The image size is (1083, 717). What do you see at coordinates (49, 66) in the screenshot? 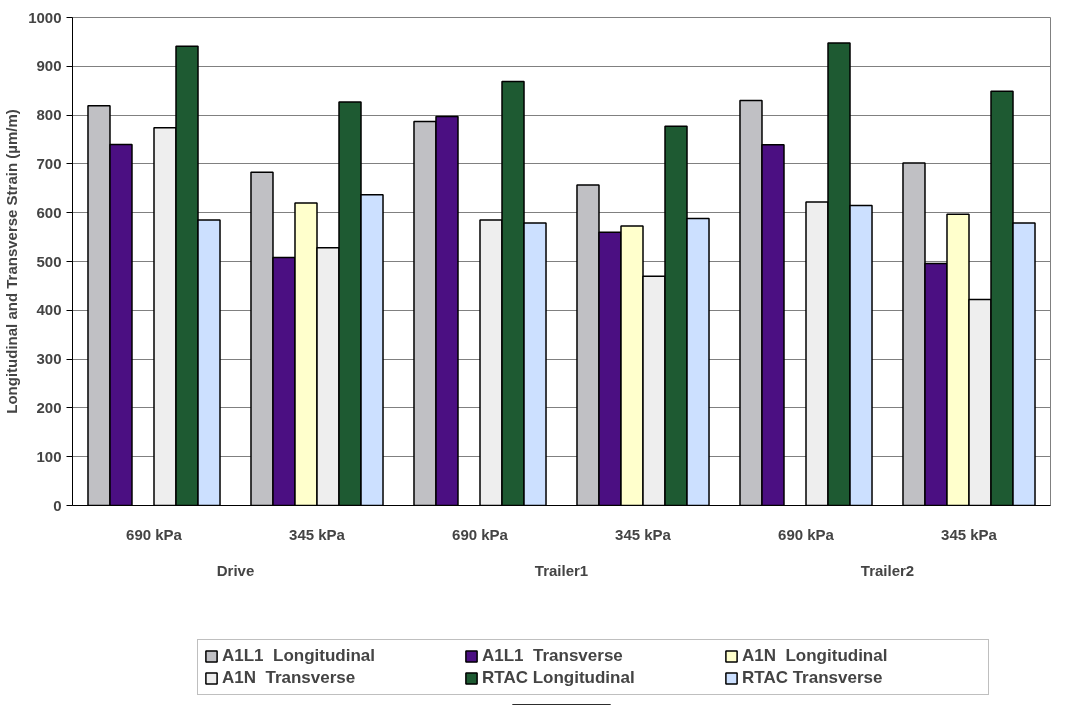
I see `y-tick-label: 900` at bounding box center [49, 66].